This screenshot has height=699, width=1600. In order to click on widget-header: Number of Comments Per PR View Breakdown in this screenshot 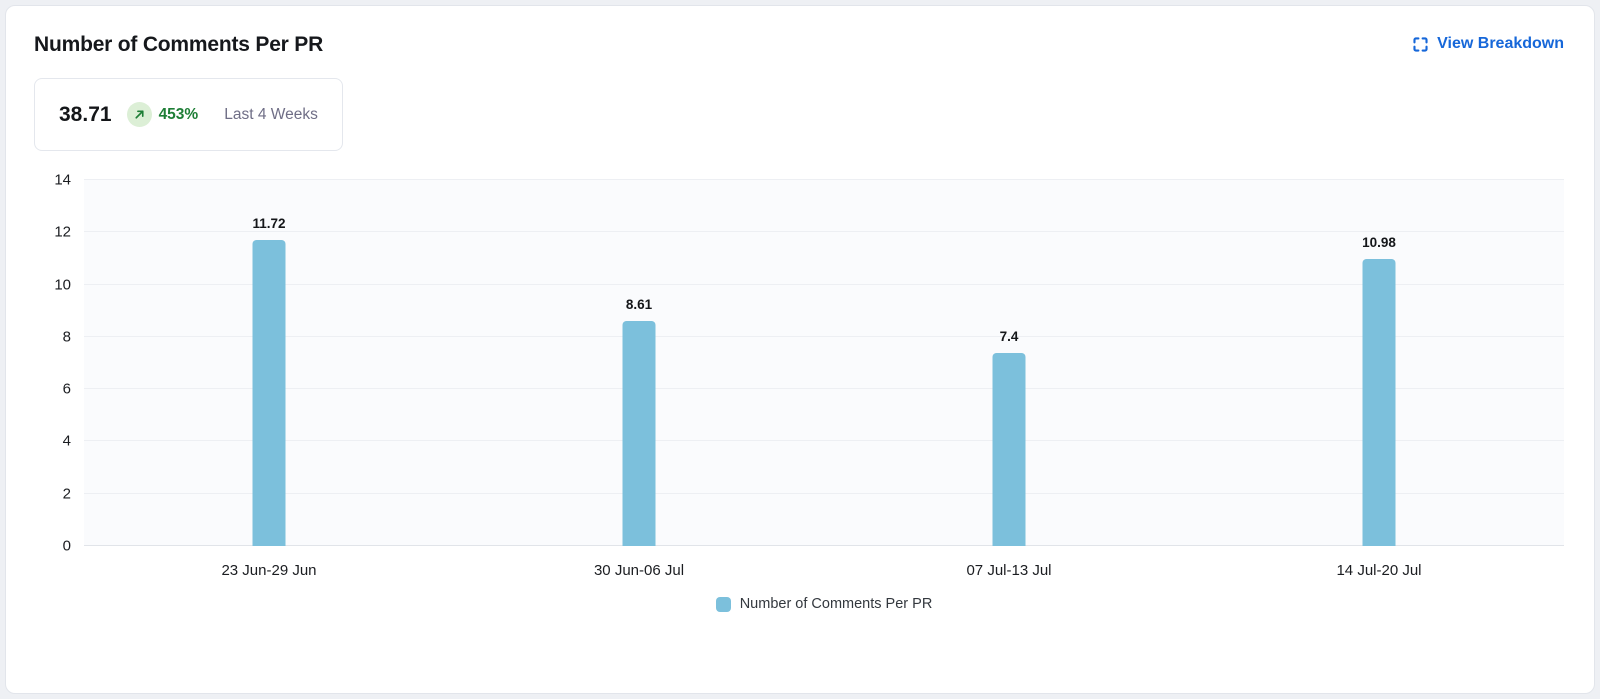, I will do `click(799, 45)`.